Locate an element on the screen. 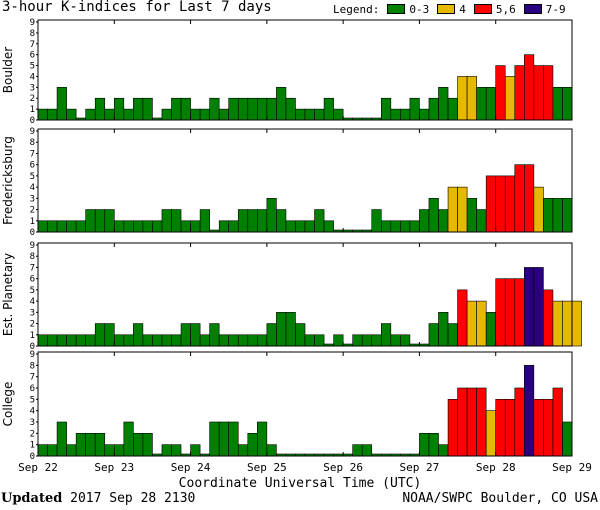  bar-est-planetary-54: Est. Planetary: 4 is located at coordinates (557, 323).